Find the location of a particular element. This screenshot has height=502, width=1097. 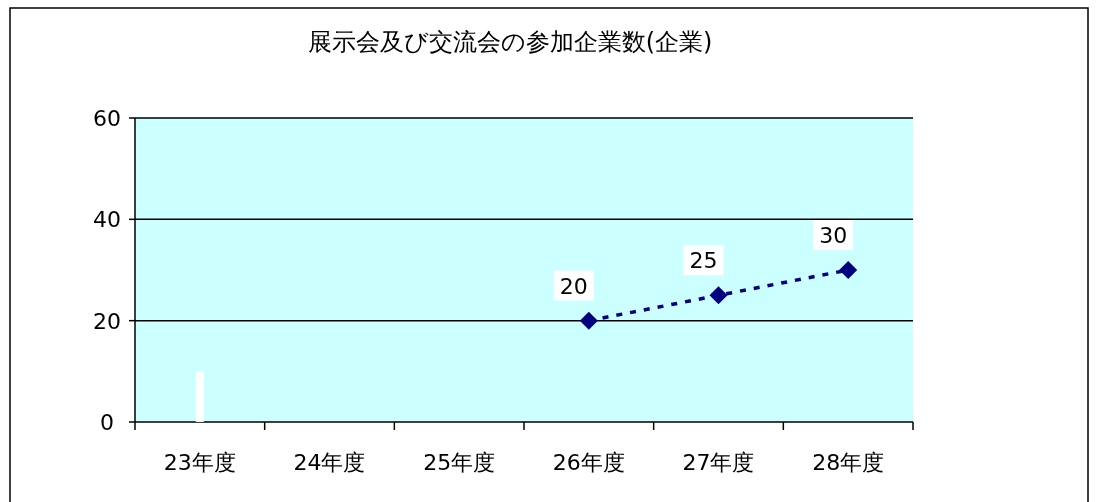

chart-title: 展示会及び交流会の参加企業数(企業) is located at coordinates (510, 42).